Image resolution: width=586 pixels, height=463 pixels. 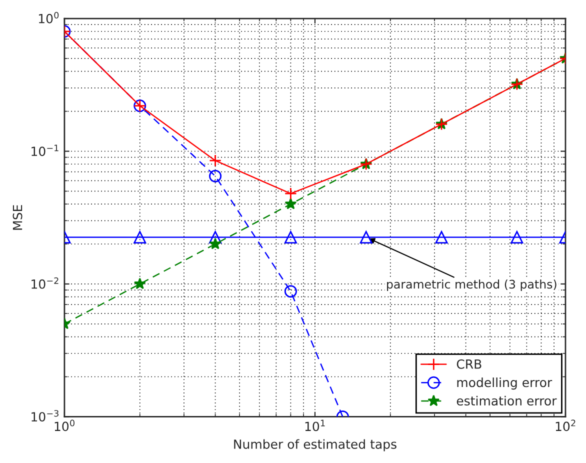 I want to click on annotation: parametric method (3 paths), so click(x=471, y=285).